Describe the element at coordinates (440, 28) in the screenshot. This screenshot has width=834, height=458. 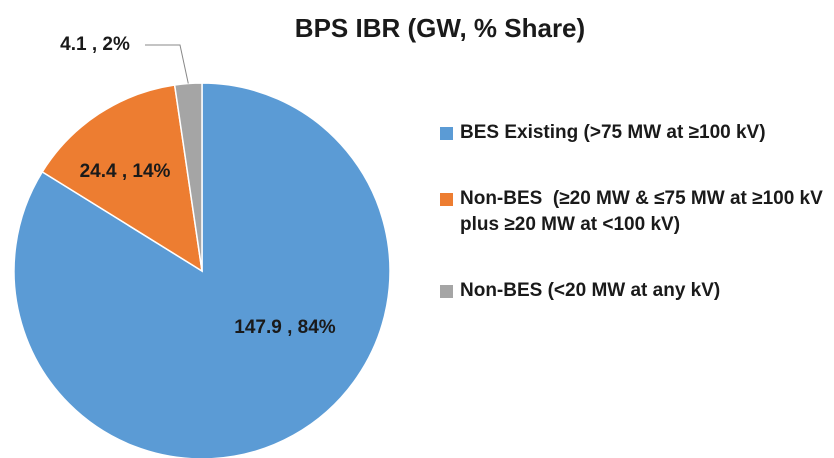
I see `chart-title: BPS IBR (GW, % Share)` at that location.